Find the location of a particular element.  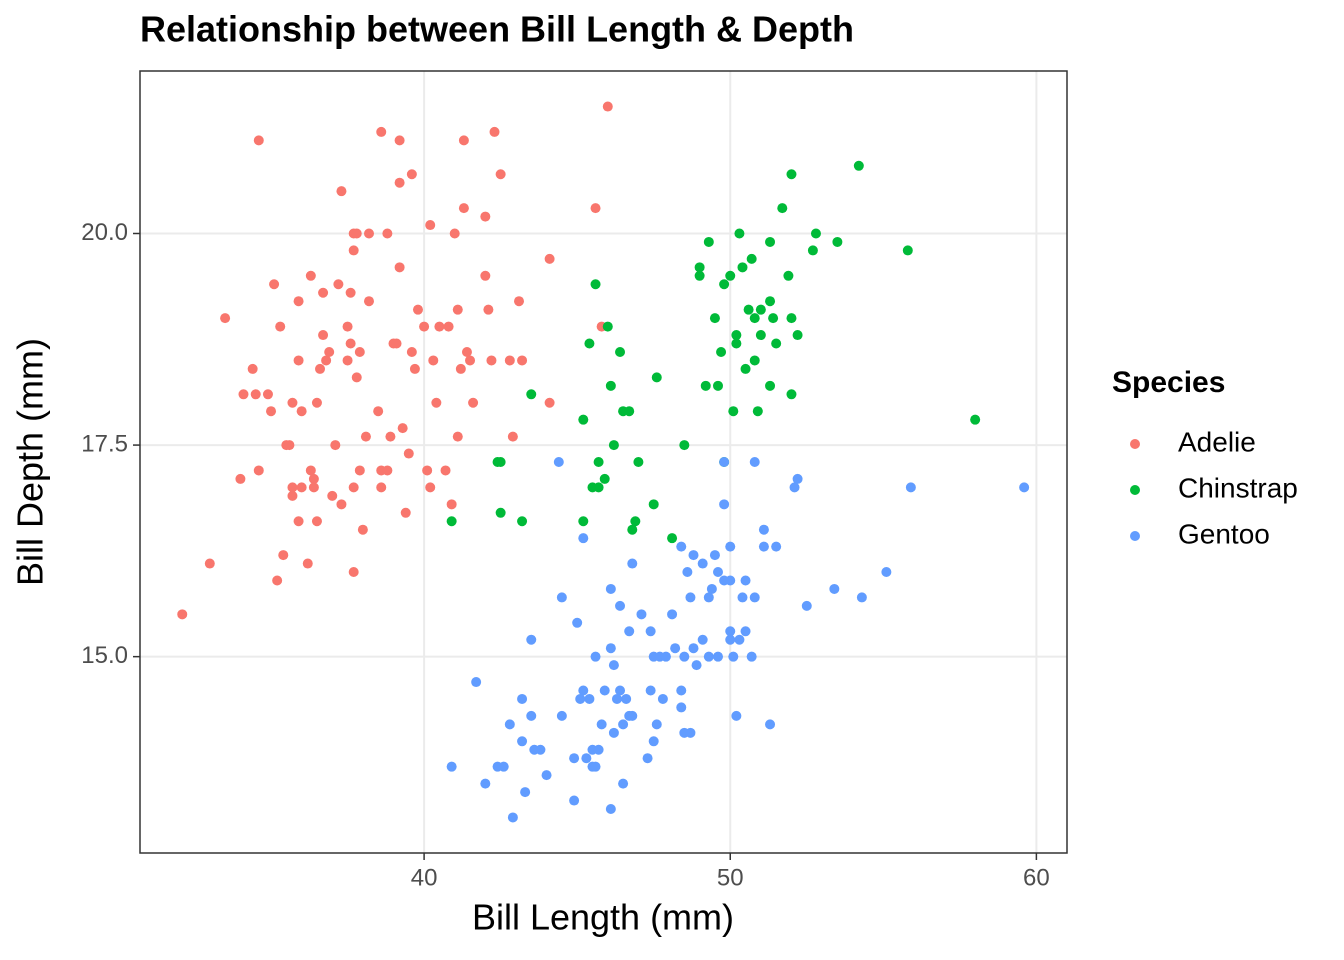

legend: Adelie Chinstrap Gentoo is located at coordinates (1214, 487).